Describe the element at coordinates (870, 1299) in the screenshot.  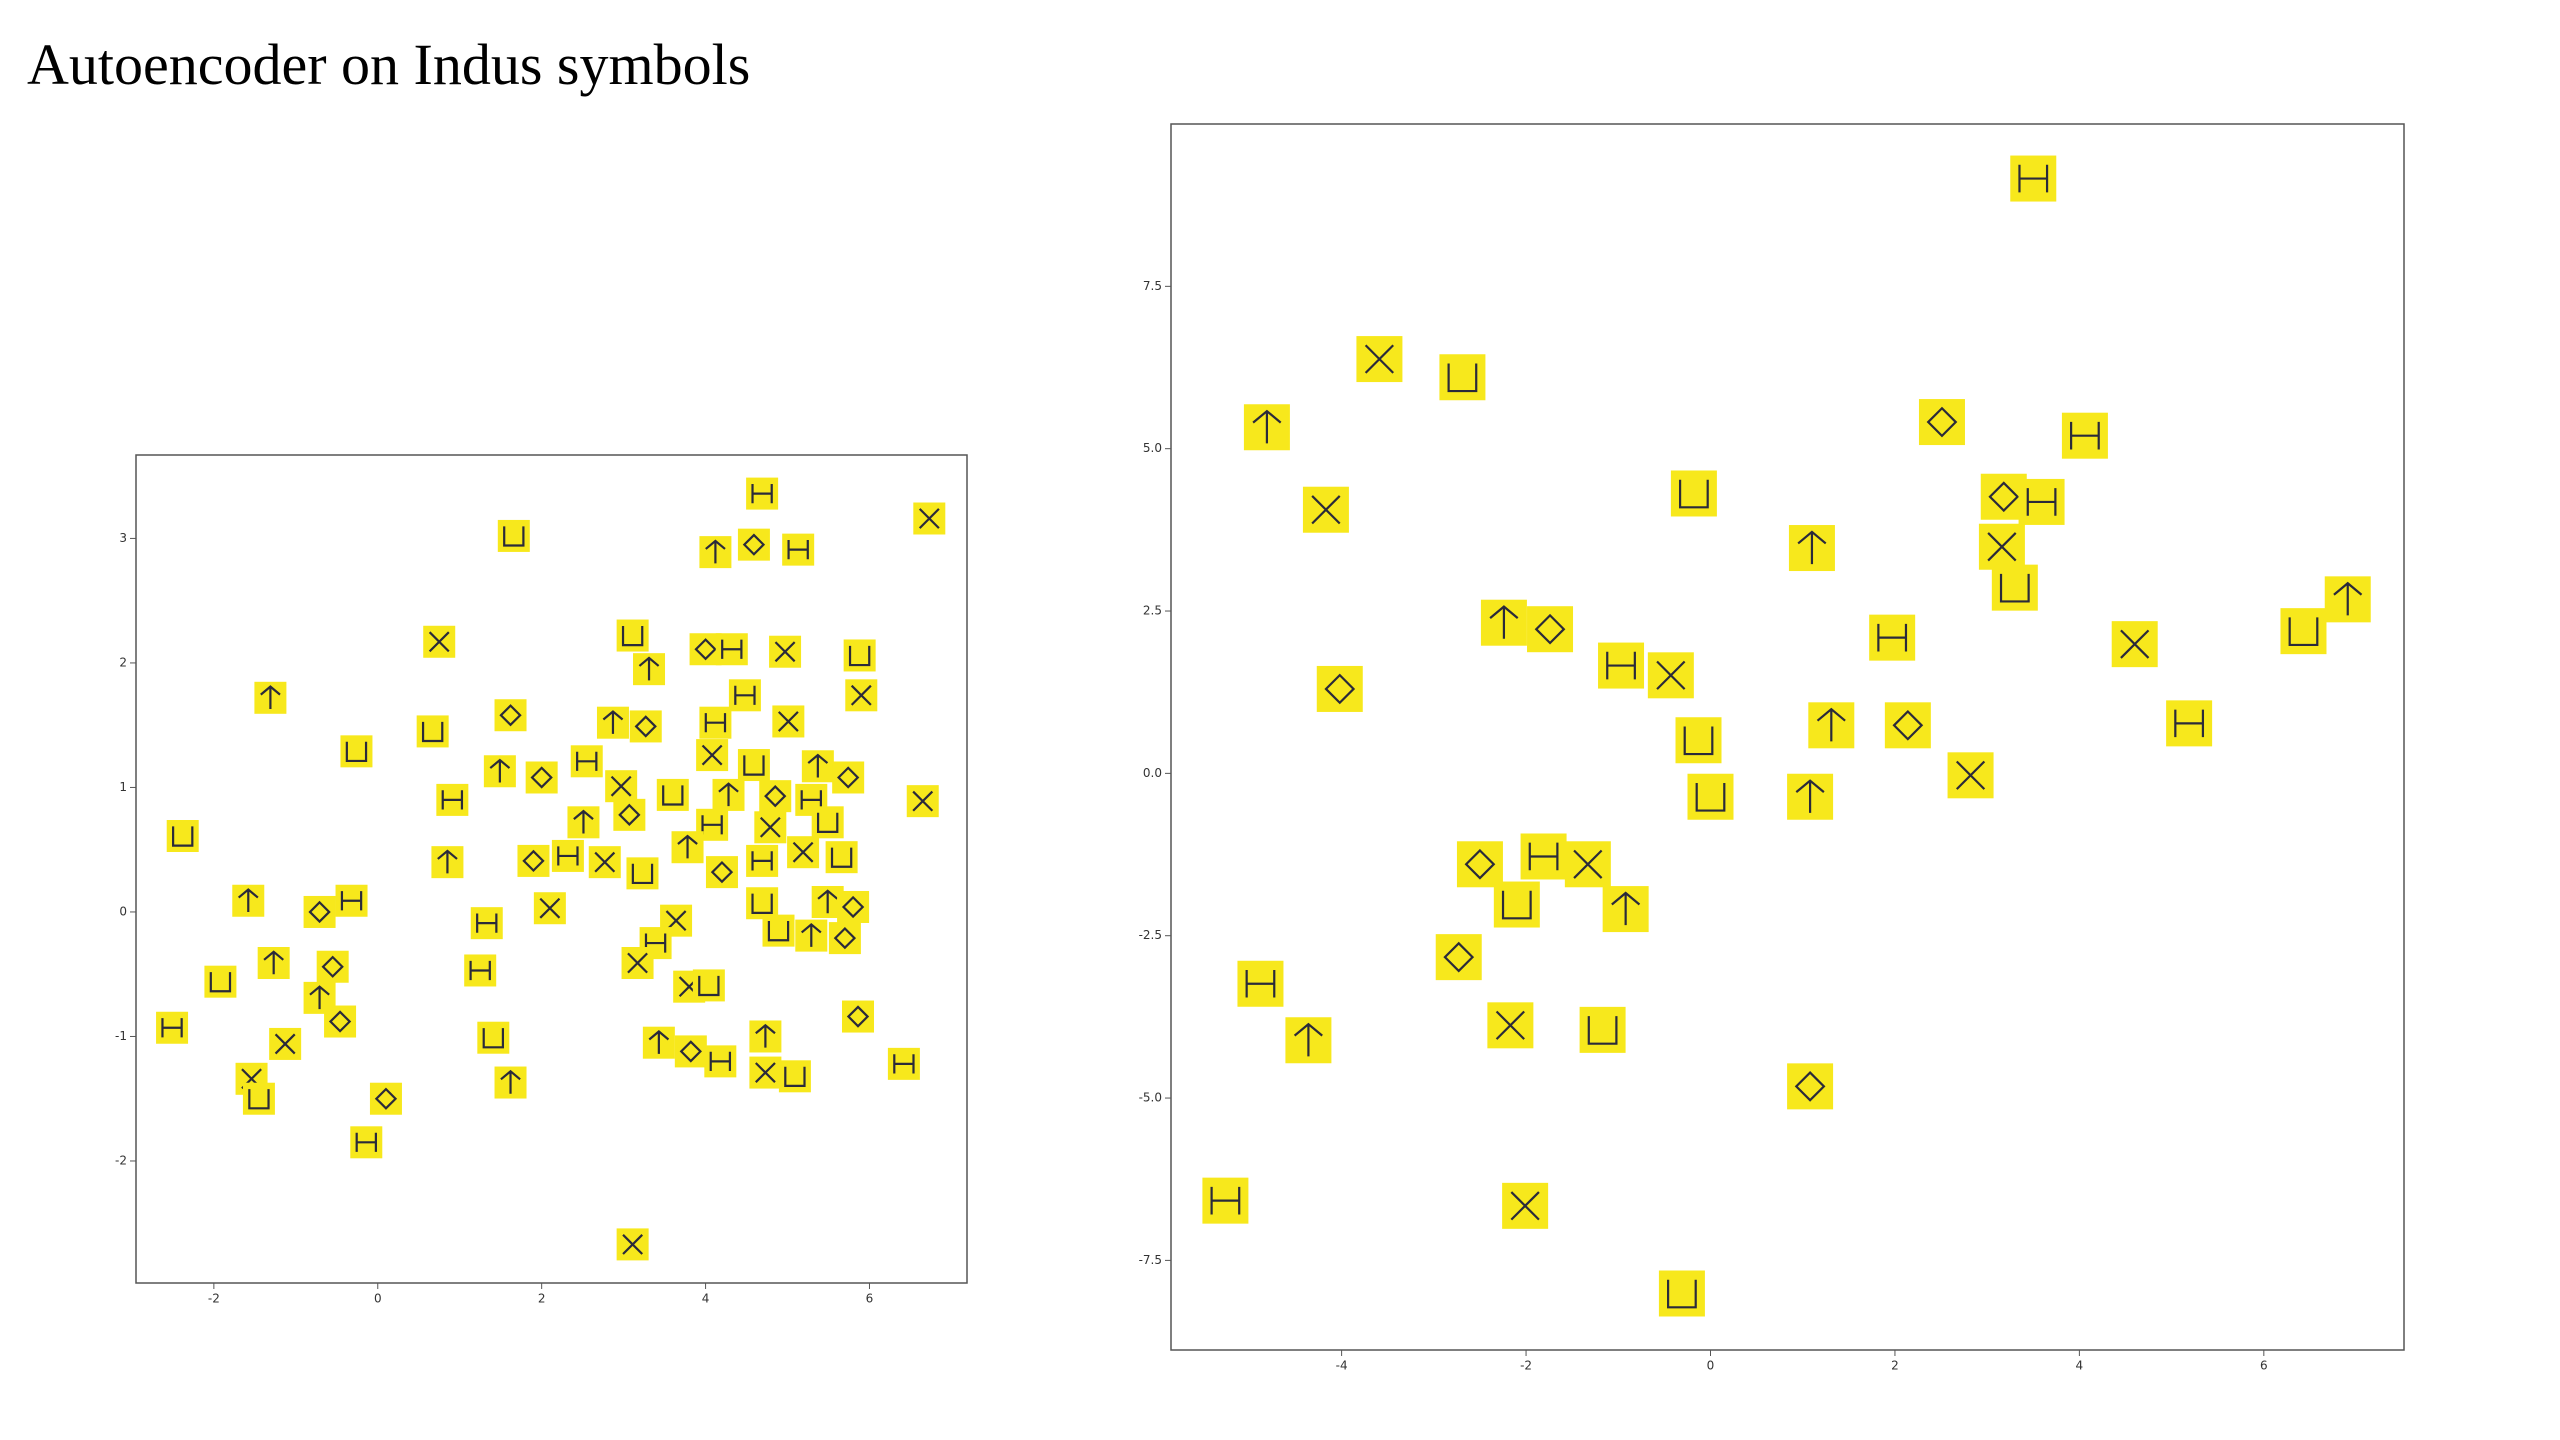
I see `x-tick-label: 6` at that location.